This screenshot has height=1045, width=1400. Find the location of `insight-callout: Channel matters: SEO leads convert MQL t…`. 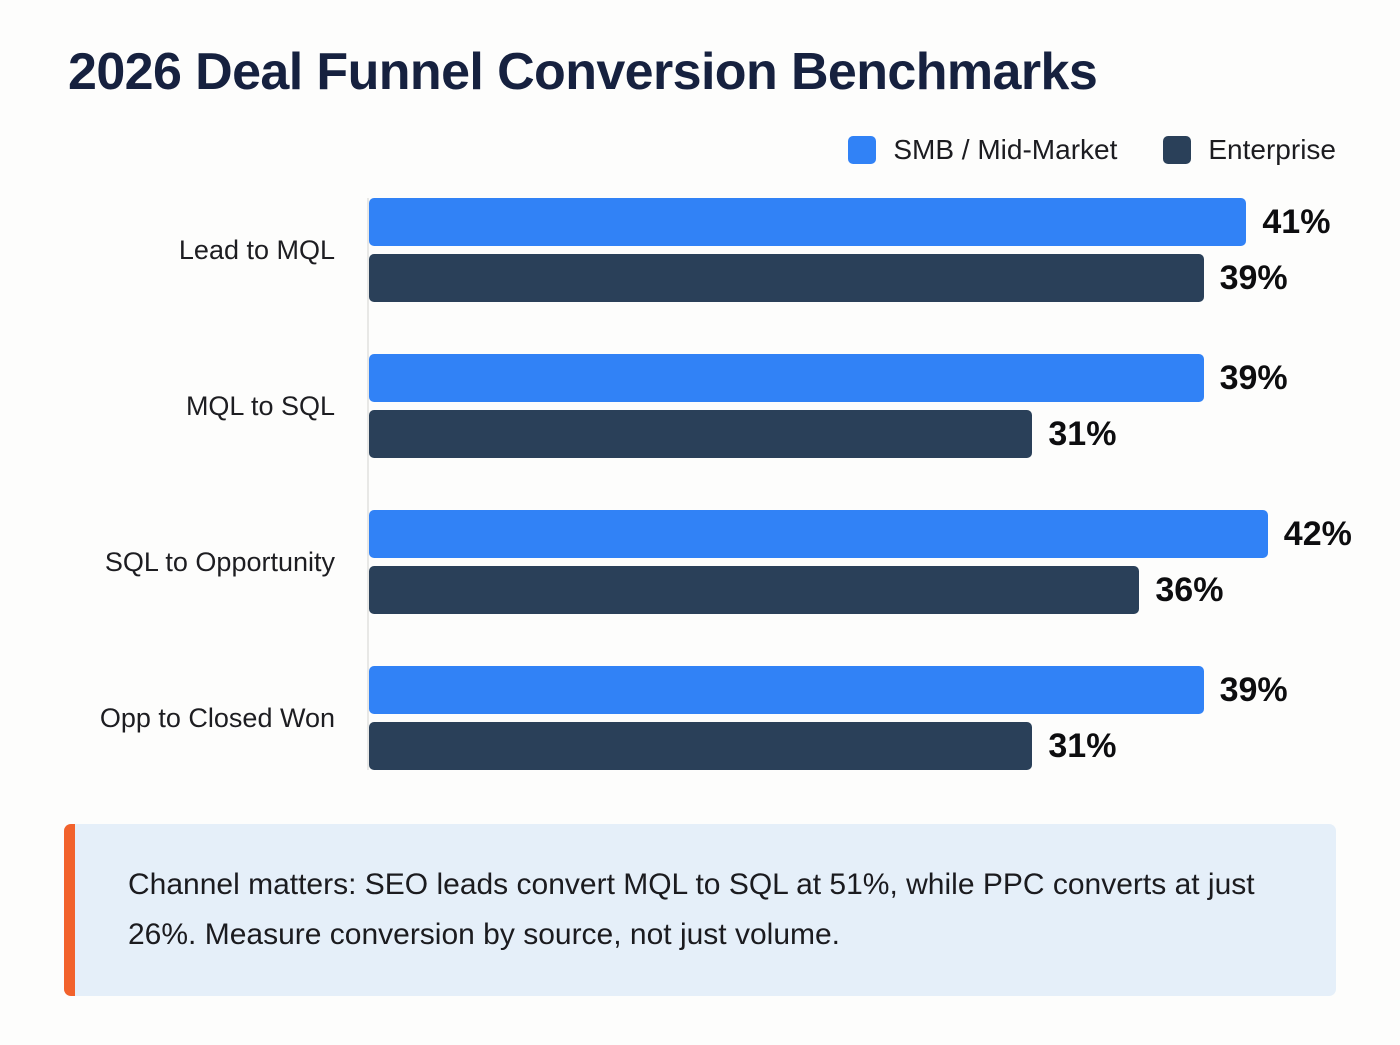

insight-callout: Channel matters: SEO leads convert MQL t… is located at coordinates (700, 910).